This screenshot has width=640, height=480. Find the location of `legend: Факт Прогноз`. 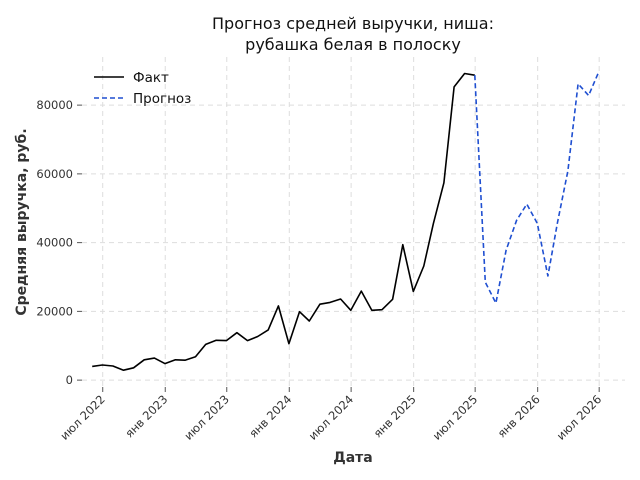

legend: Факт Прогноз is located at coordinates (142, 88).